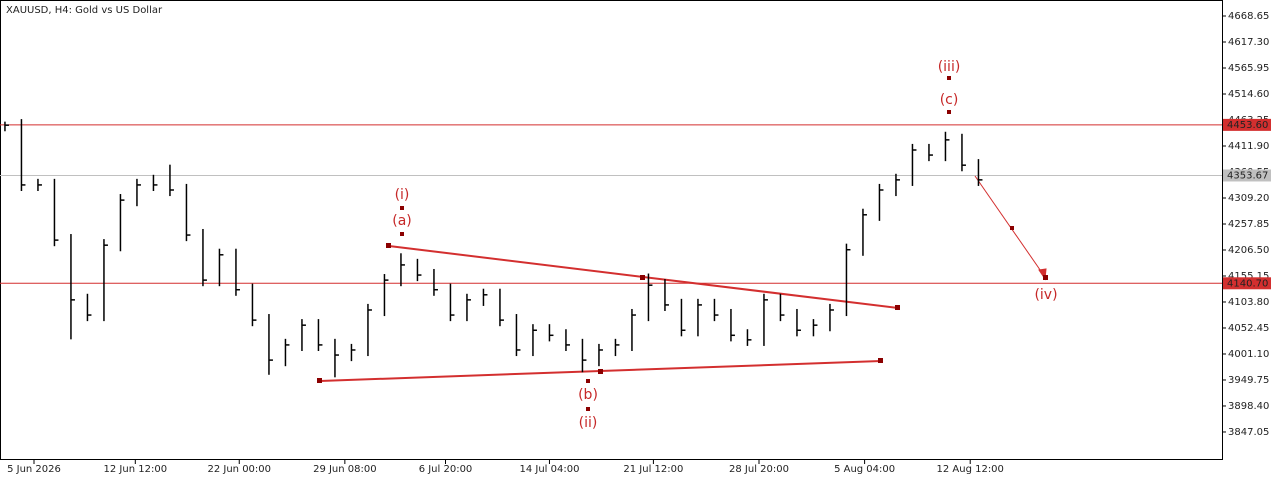  Describe the element at coordinates (608, 313) in the screenshot. I see `trendlines` at that location.